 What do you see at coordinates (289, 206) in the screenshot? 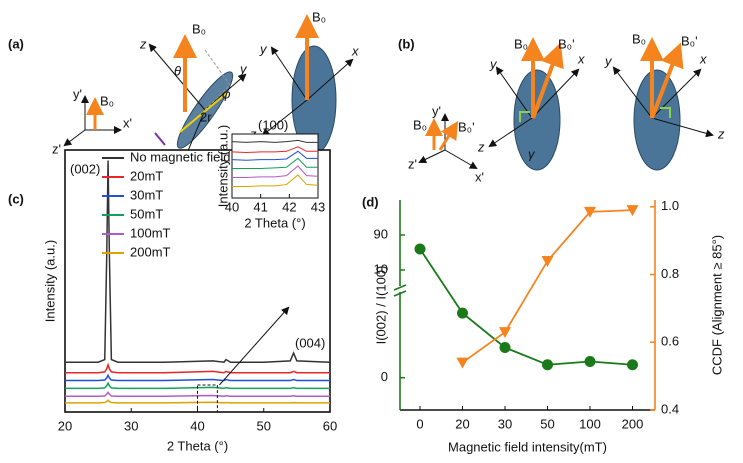
I see `label: 42` at bounding box center [289, 206].